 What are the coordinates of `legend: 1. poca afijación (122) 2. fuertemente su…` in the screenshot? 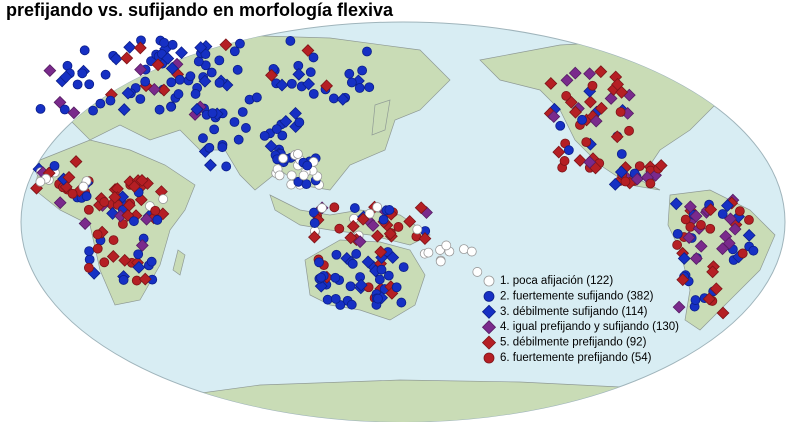 It's located at (580, 319).